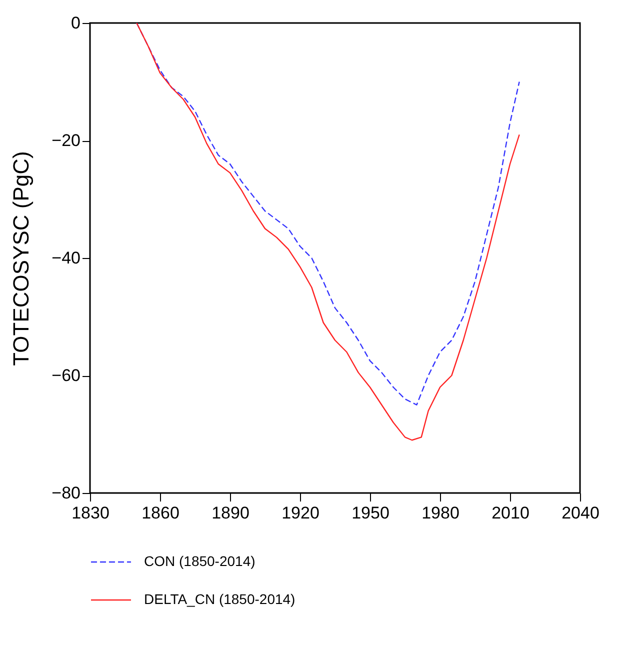  What do you see at coordinates (91, 513) in the screenshot?
I see `x-tick-label: 1830` at bounding box center [91, 513].